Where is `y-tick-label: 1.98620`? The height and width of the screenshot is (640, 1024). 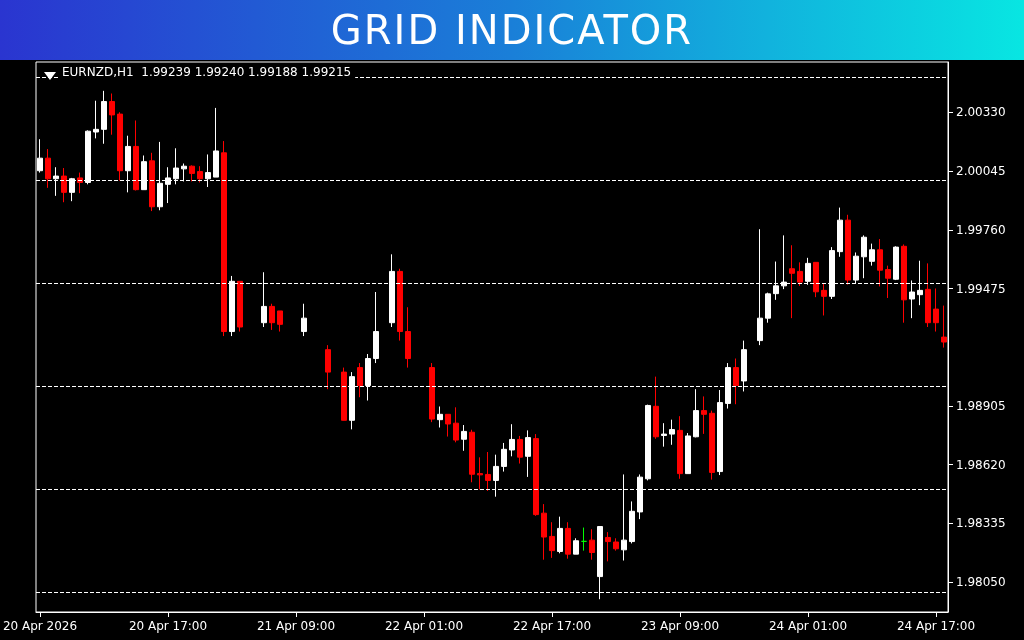 y-tick-label: 1.98620 is located at coordinates (981, 464).